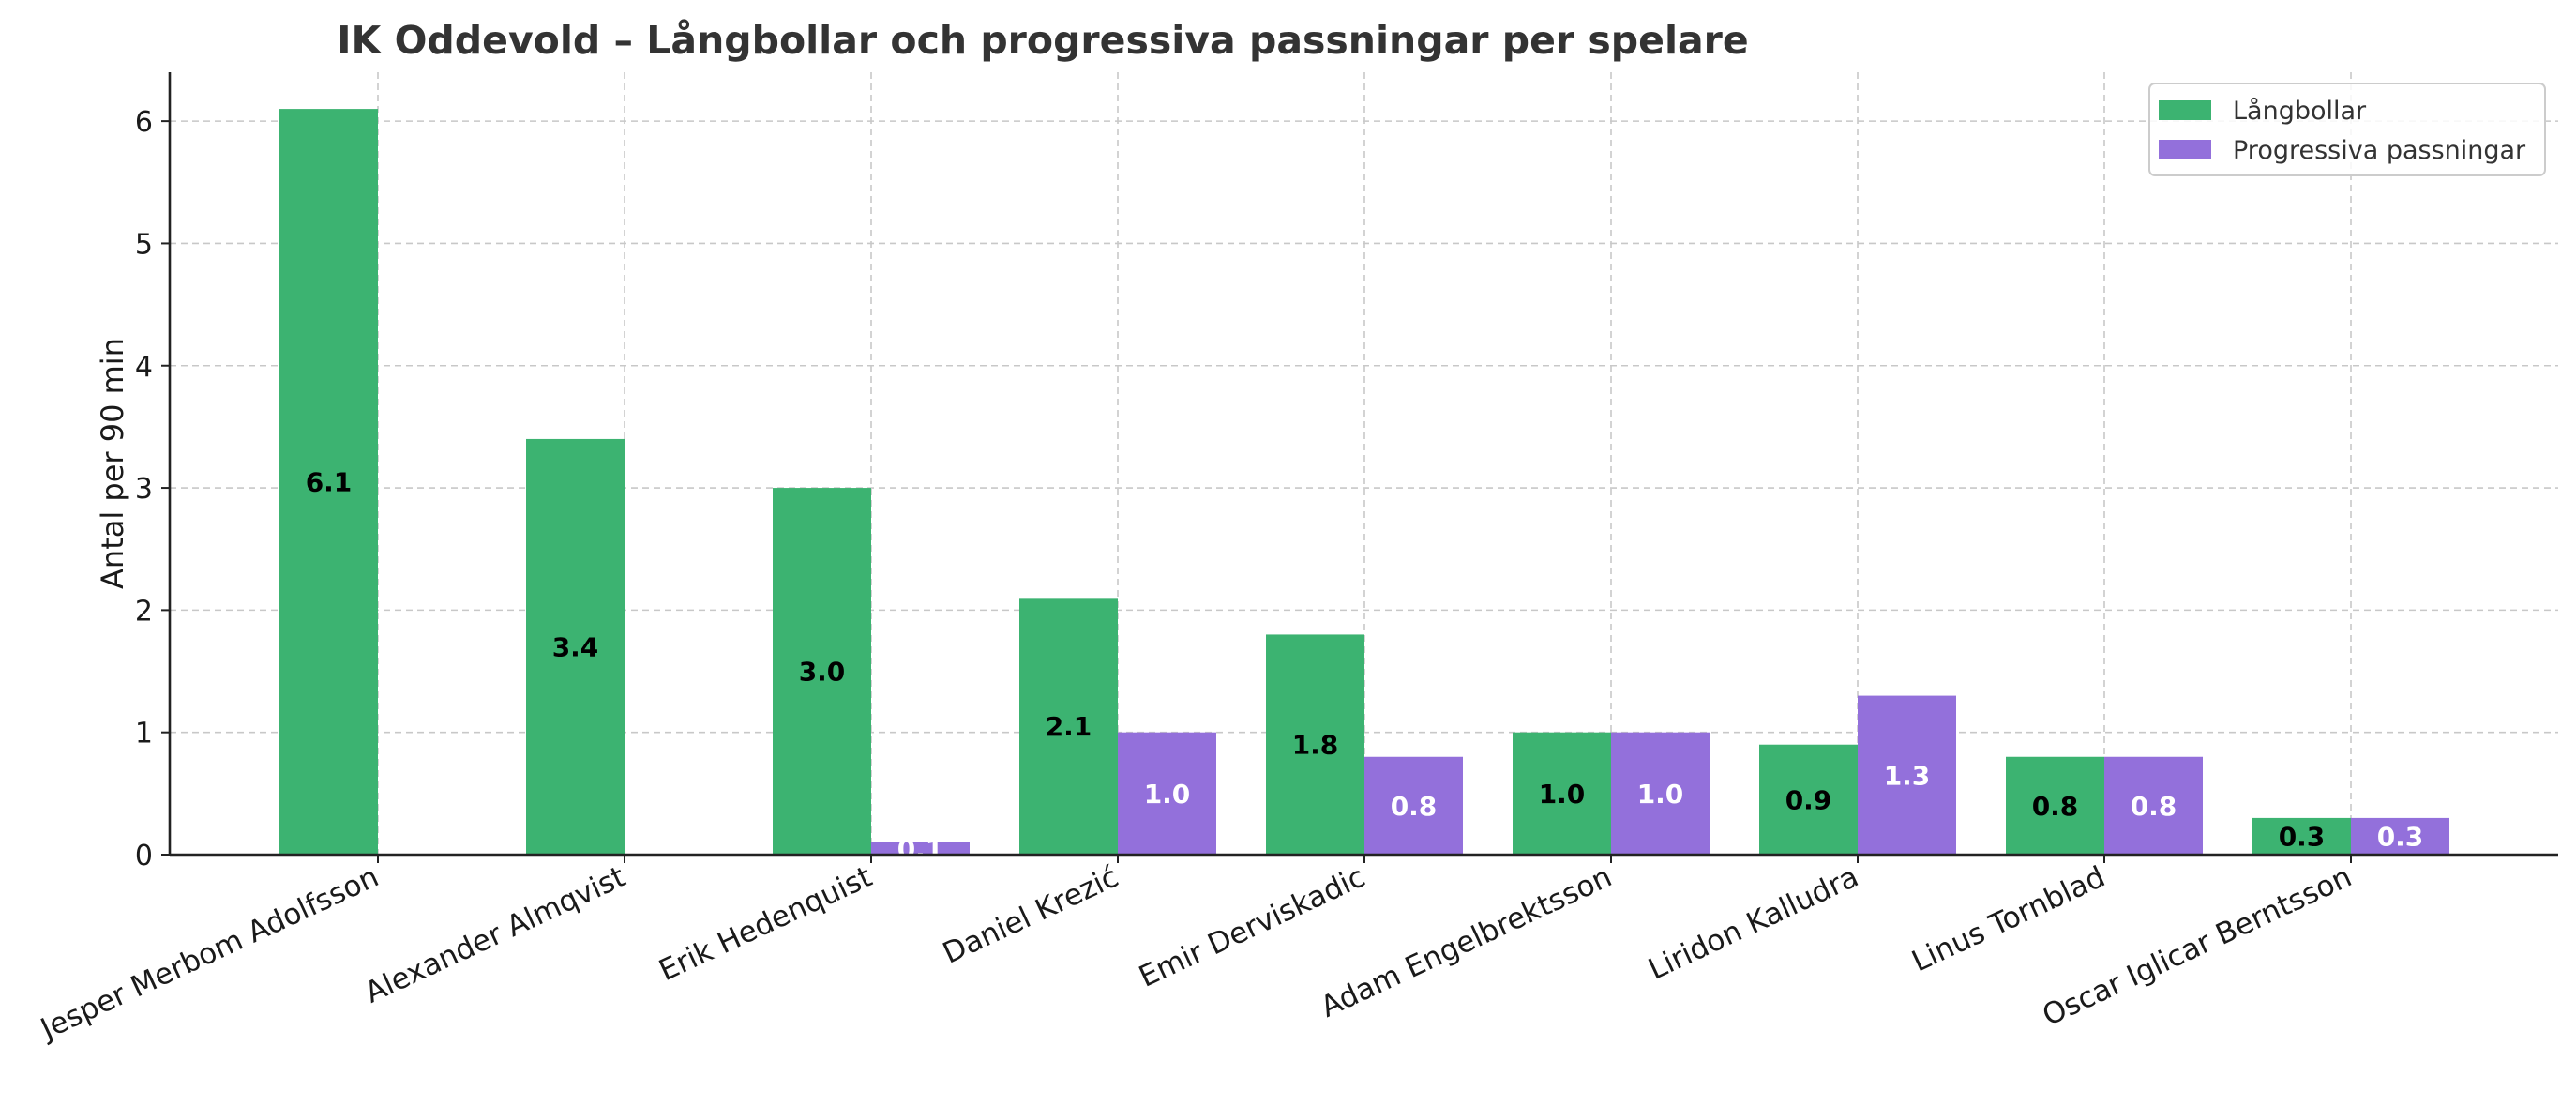 The image size is (2576, 1107). I want to click on bar-progressiva-passningar-oscar-iglicar-berntsson, so click(2400, 836).